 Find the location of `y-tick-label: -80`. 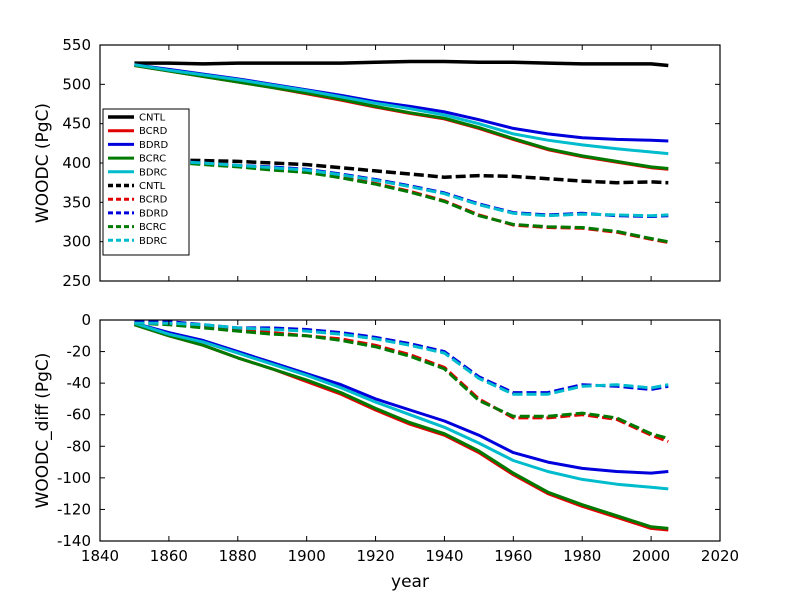

y-tick-label: -80 is located at coordinates (79, 446).